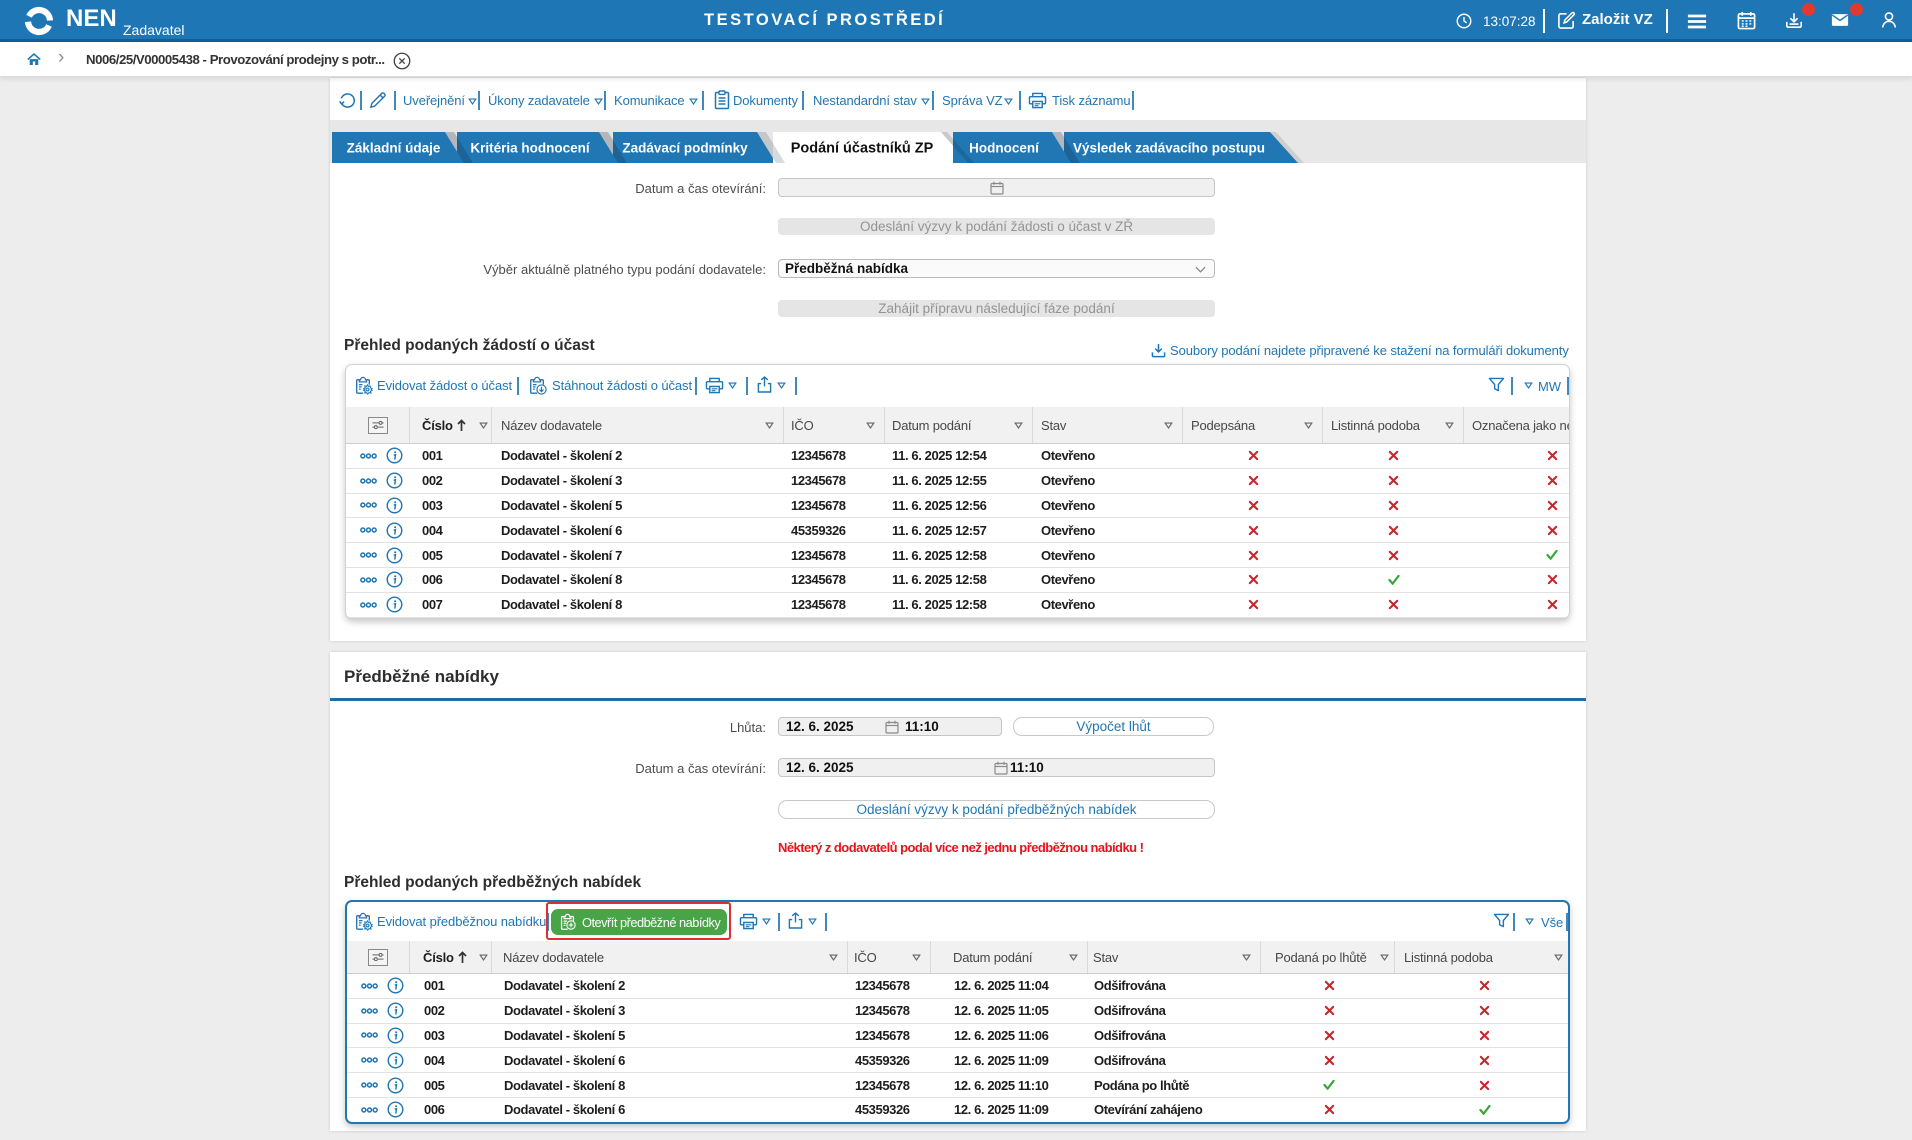  What do you see at coordinates (685, 148) in the screenshot?
I see `svg-text: Zadávací podmínky` at bounding box center [685, 148].